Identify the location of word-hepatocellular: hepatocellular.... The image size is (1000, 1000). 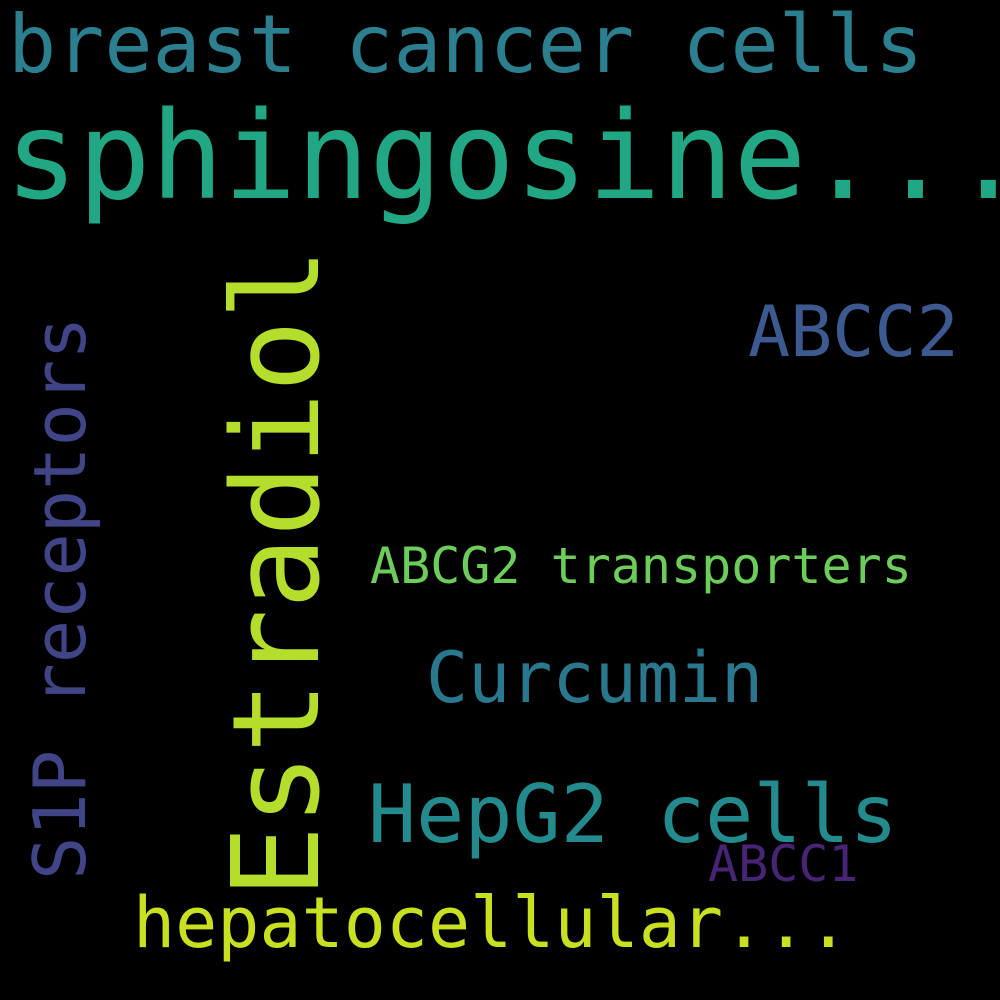
(491, 923).